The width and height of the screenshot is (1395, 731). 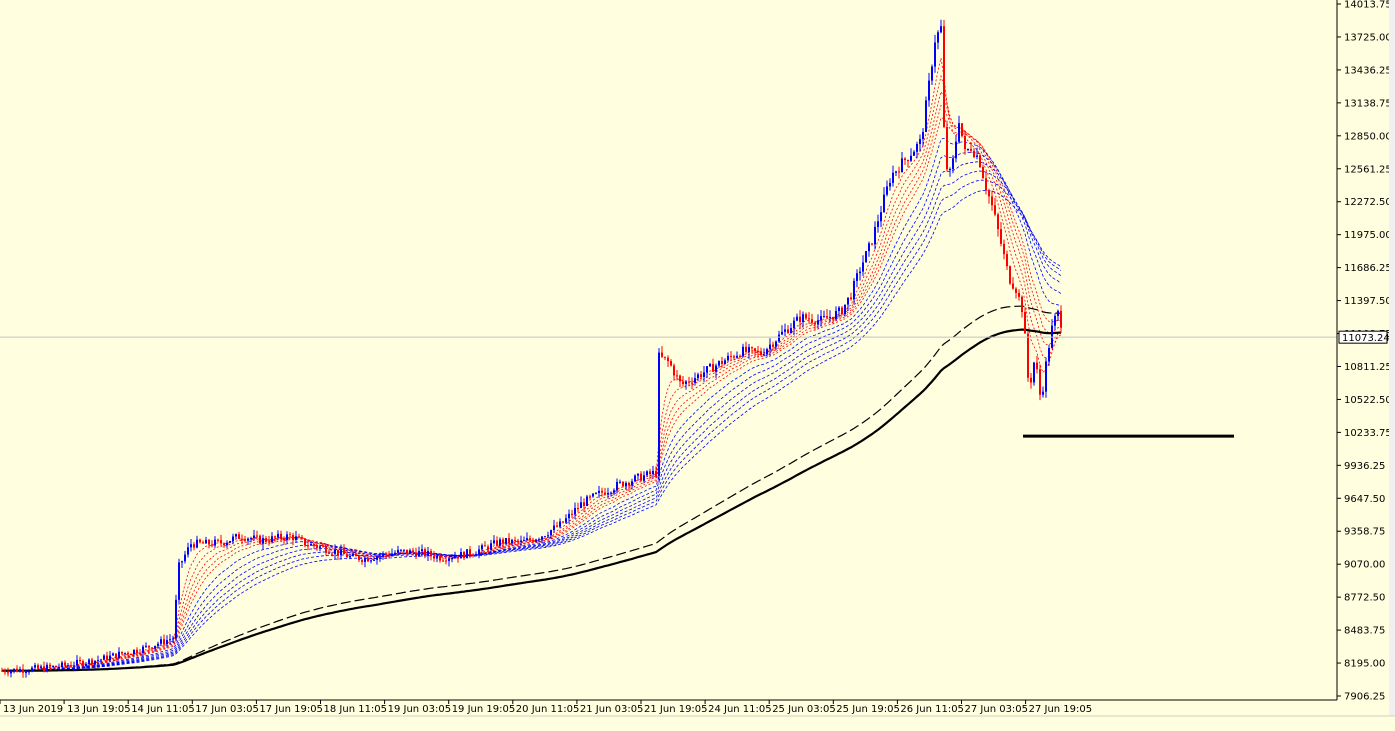 What do you see at coordinates (1364, 631) in the screenshot?
I see `y-axis-tick-label: 8483.75` at bounding box center [1364, 631].